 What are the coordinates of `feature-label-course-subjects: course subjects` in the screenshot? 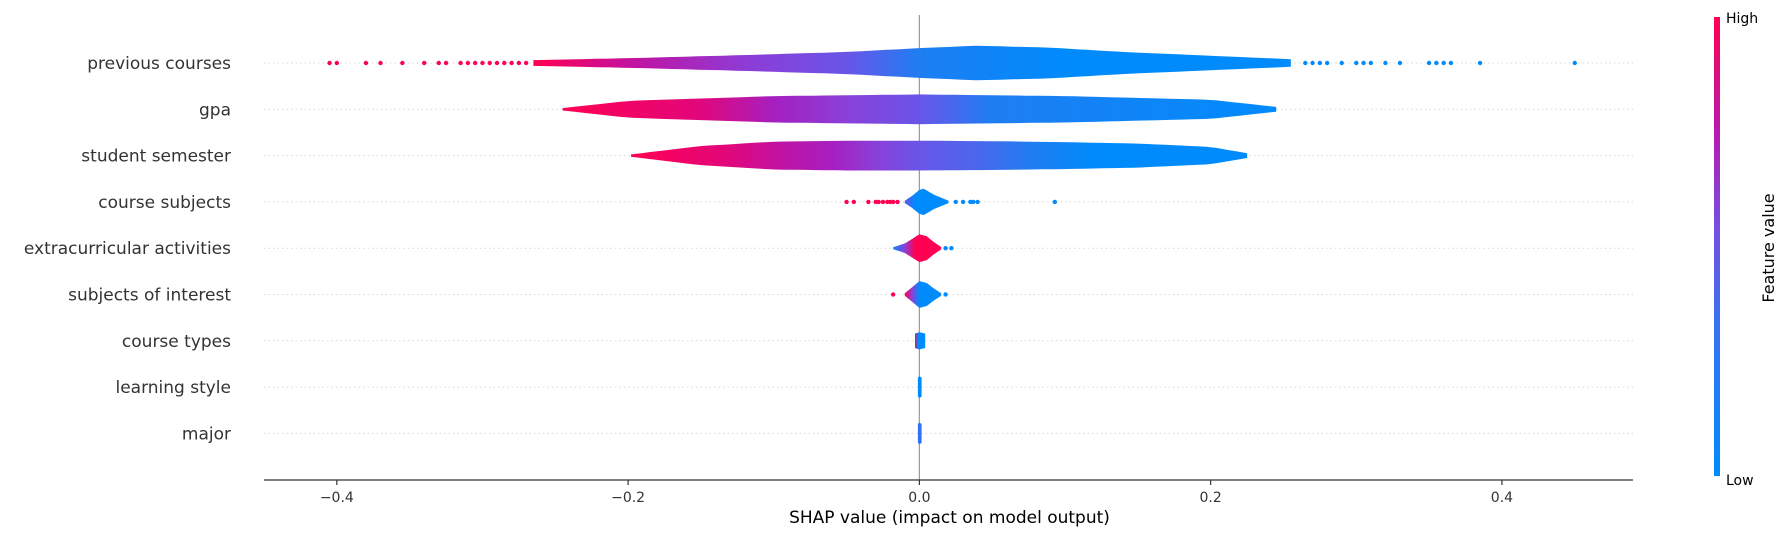 It's located at (164, 203).